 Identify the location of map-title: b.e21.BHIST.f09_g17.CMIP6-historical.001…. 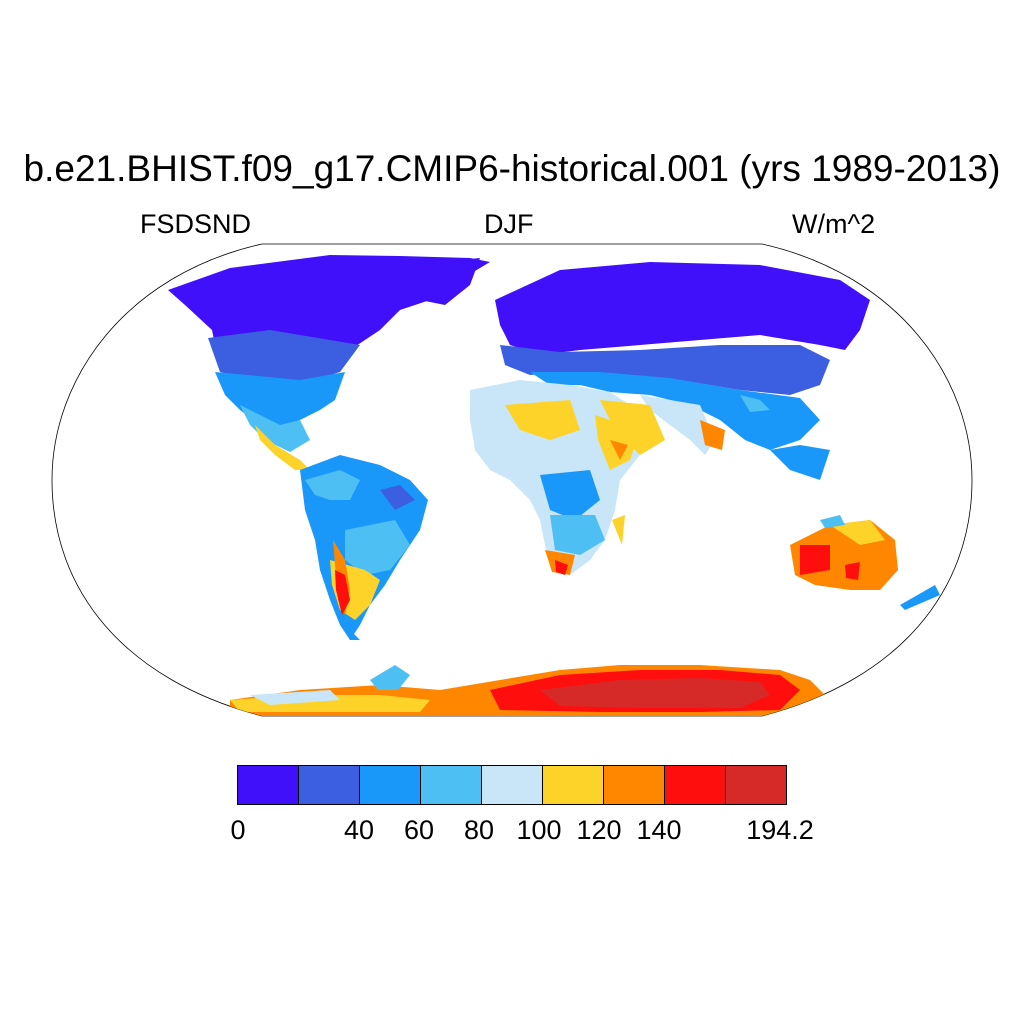
(512, 168).